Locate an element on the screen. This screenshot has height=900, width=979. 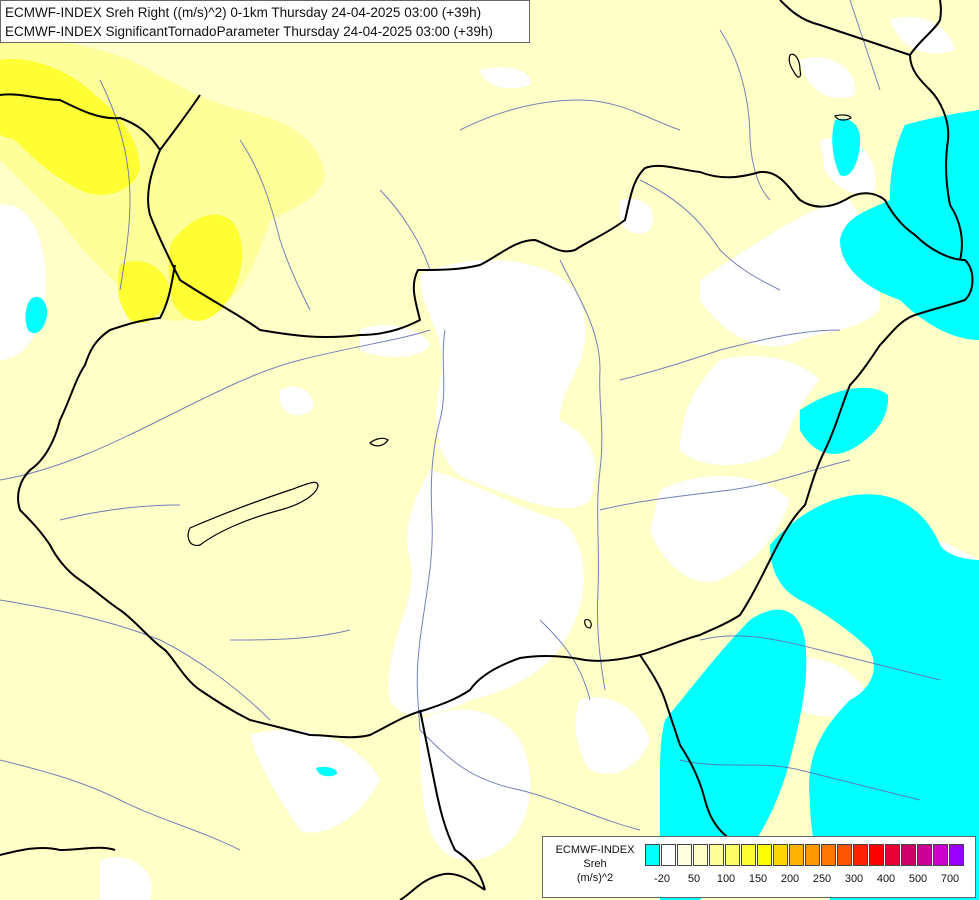
legend-unit: (m/s)^2 is located at coordinates (595, 878).